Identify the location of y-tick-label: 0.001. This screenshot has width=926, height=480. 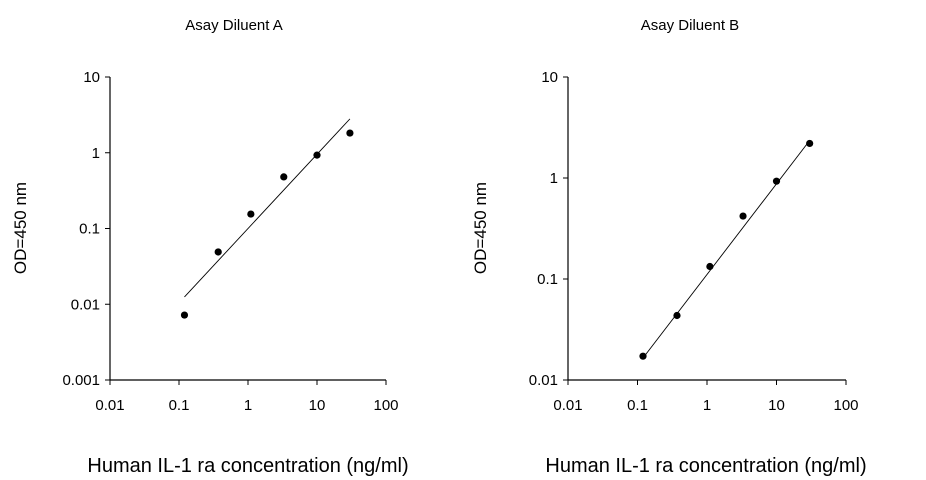
(81, 380).